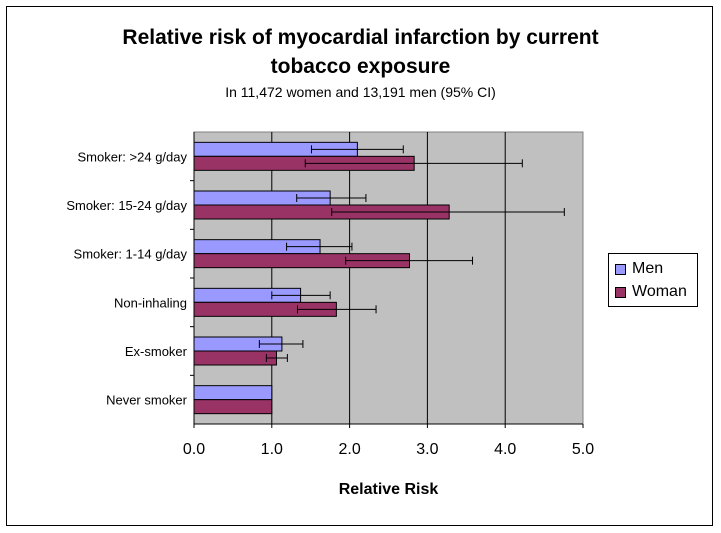 The height and width of the screenshot is (533, 721). I want to click on legend-label-woman: Woman, so click(659, 291).